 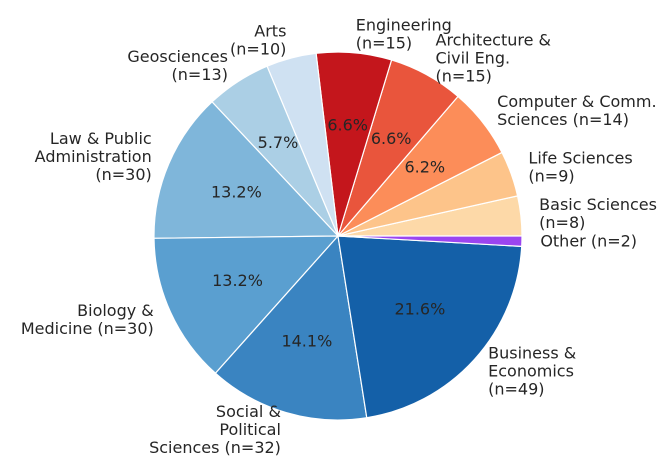 I want to click on category-label-line: Architecture &, so click(x=494, y=39).